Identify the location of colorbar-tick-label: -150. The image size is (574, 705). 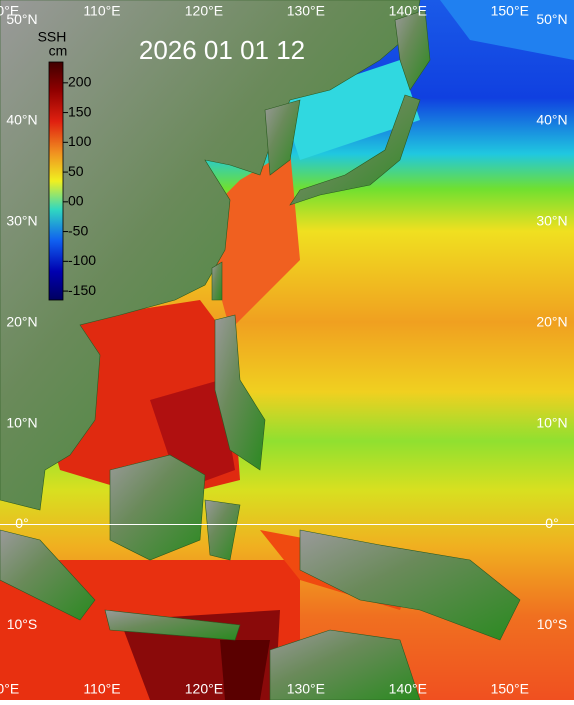
(82, 290).